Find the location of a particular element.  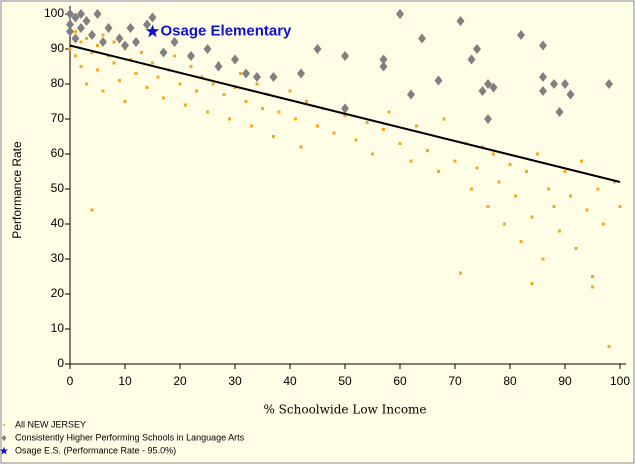

annotation: Osage Elementary is located at coordinates (227, 30).